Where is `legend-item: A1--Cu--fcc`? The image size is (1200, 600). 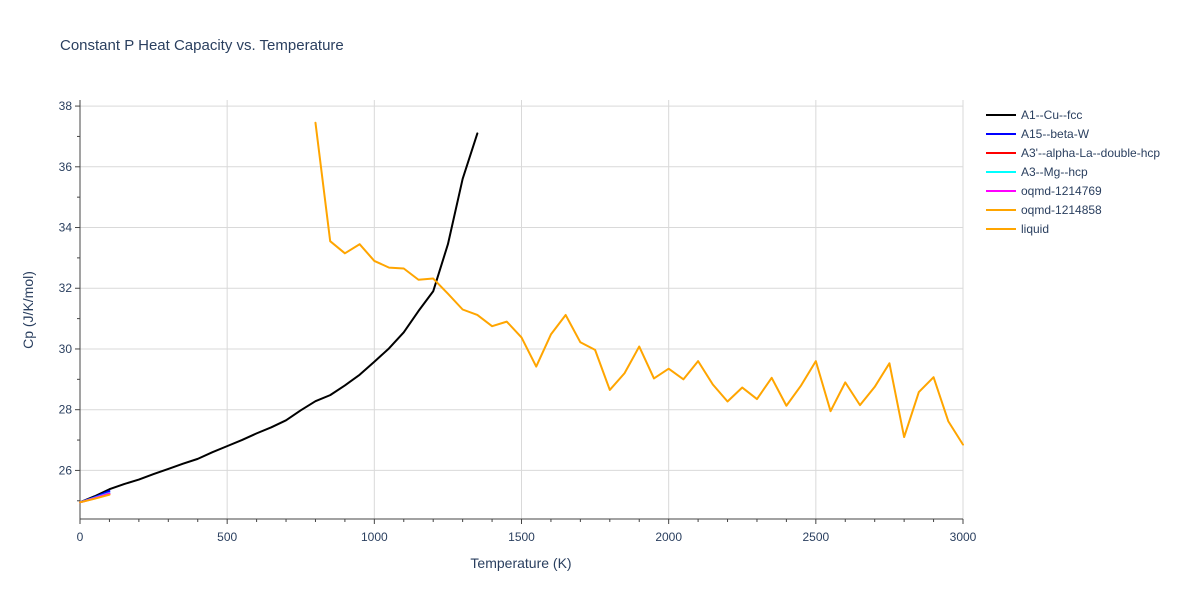
legend-item: A1--Cu--fcc is located at coordinates (1034, 115).